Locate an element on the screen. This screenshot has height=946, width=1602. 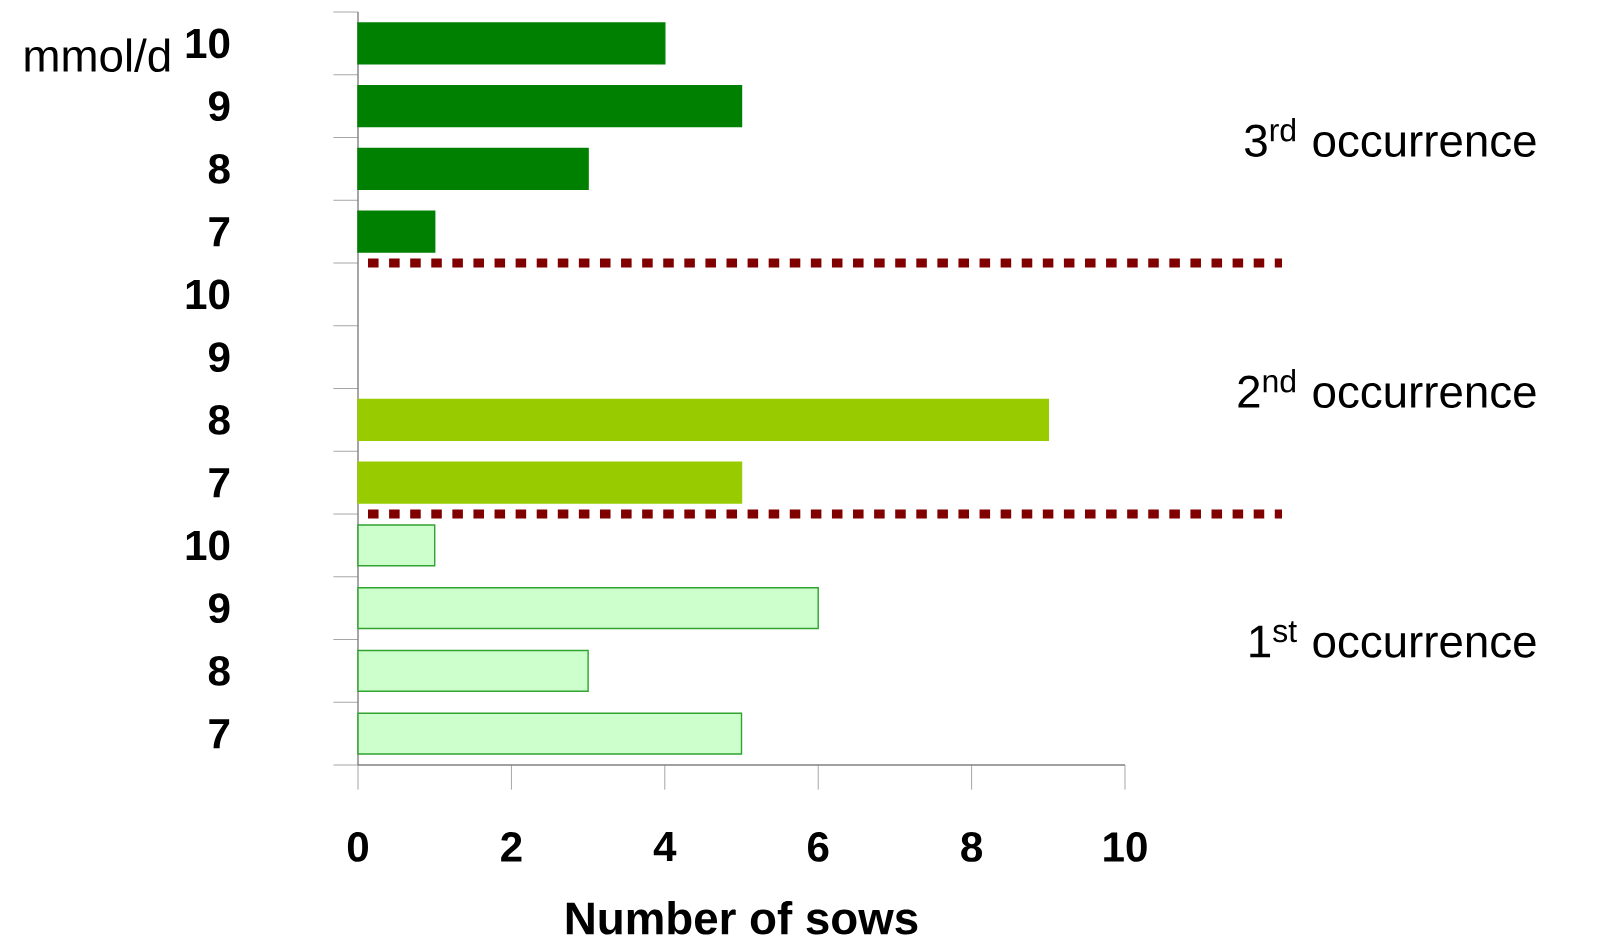
x-tick-label: 2 is located at coordinates (511, 846).